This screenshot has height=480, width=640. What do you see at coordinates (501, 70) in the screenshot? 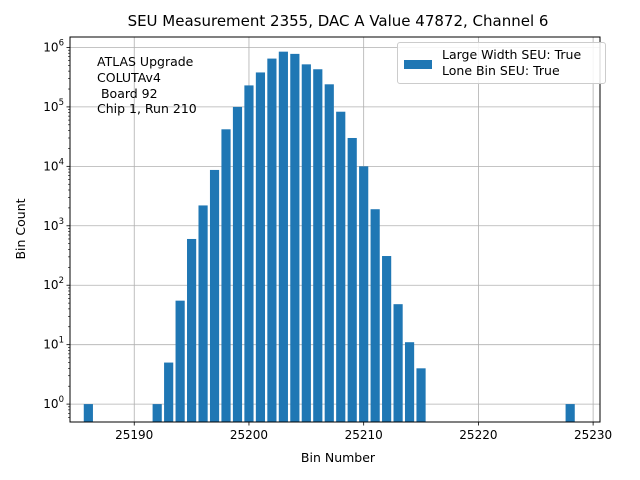
I see `legend-label-lone-bin: Lone Bin SEU: True` at bounding box center [501, 70].